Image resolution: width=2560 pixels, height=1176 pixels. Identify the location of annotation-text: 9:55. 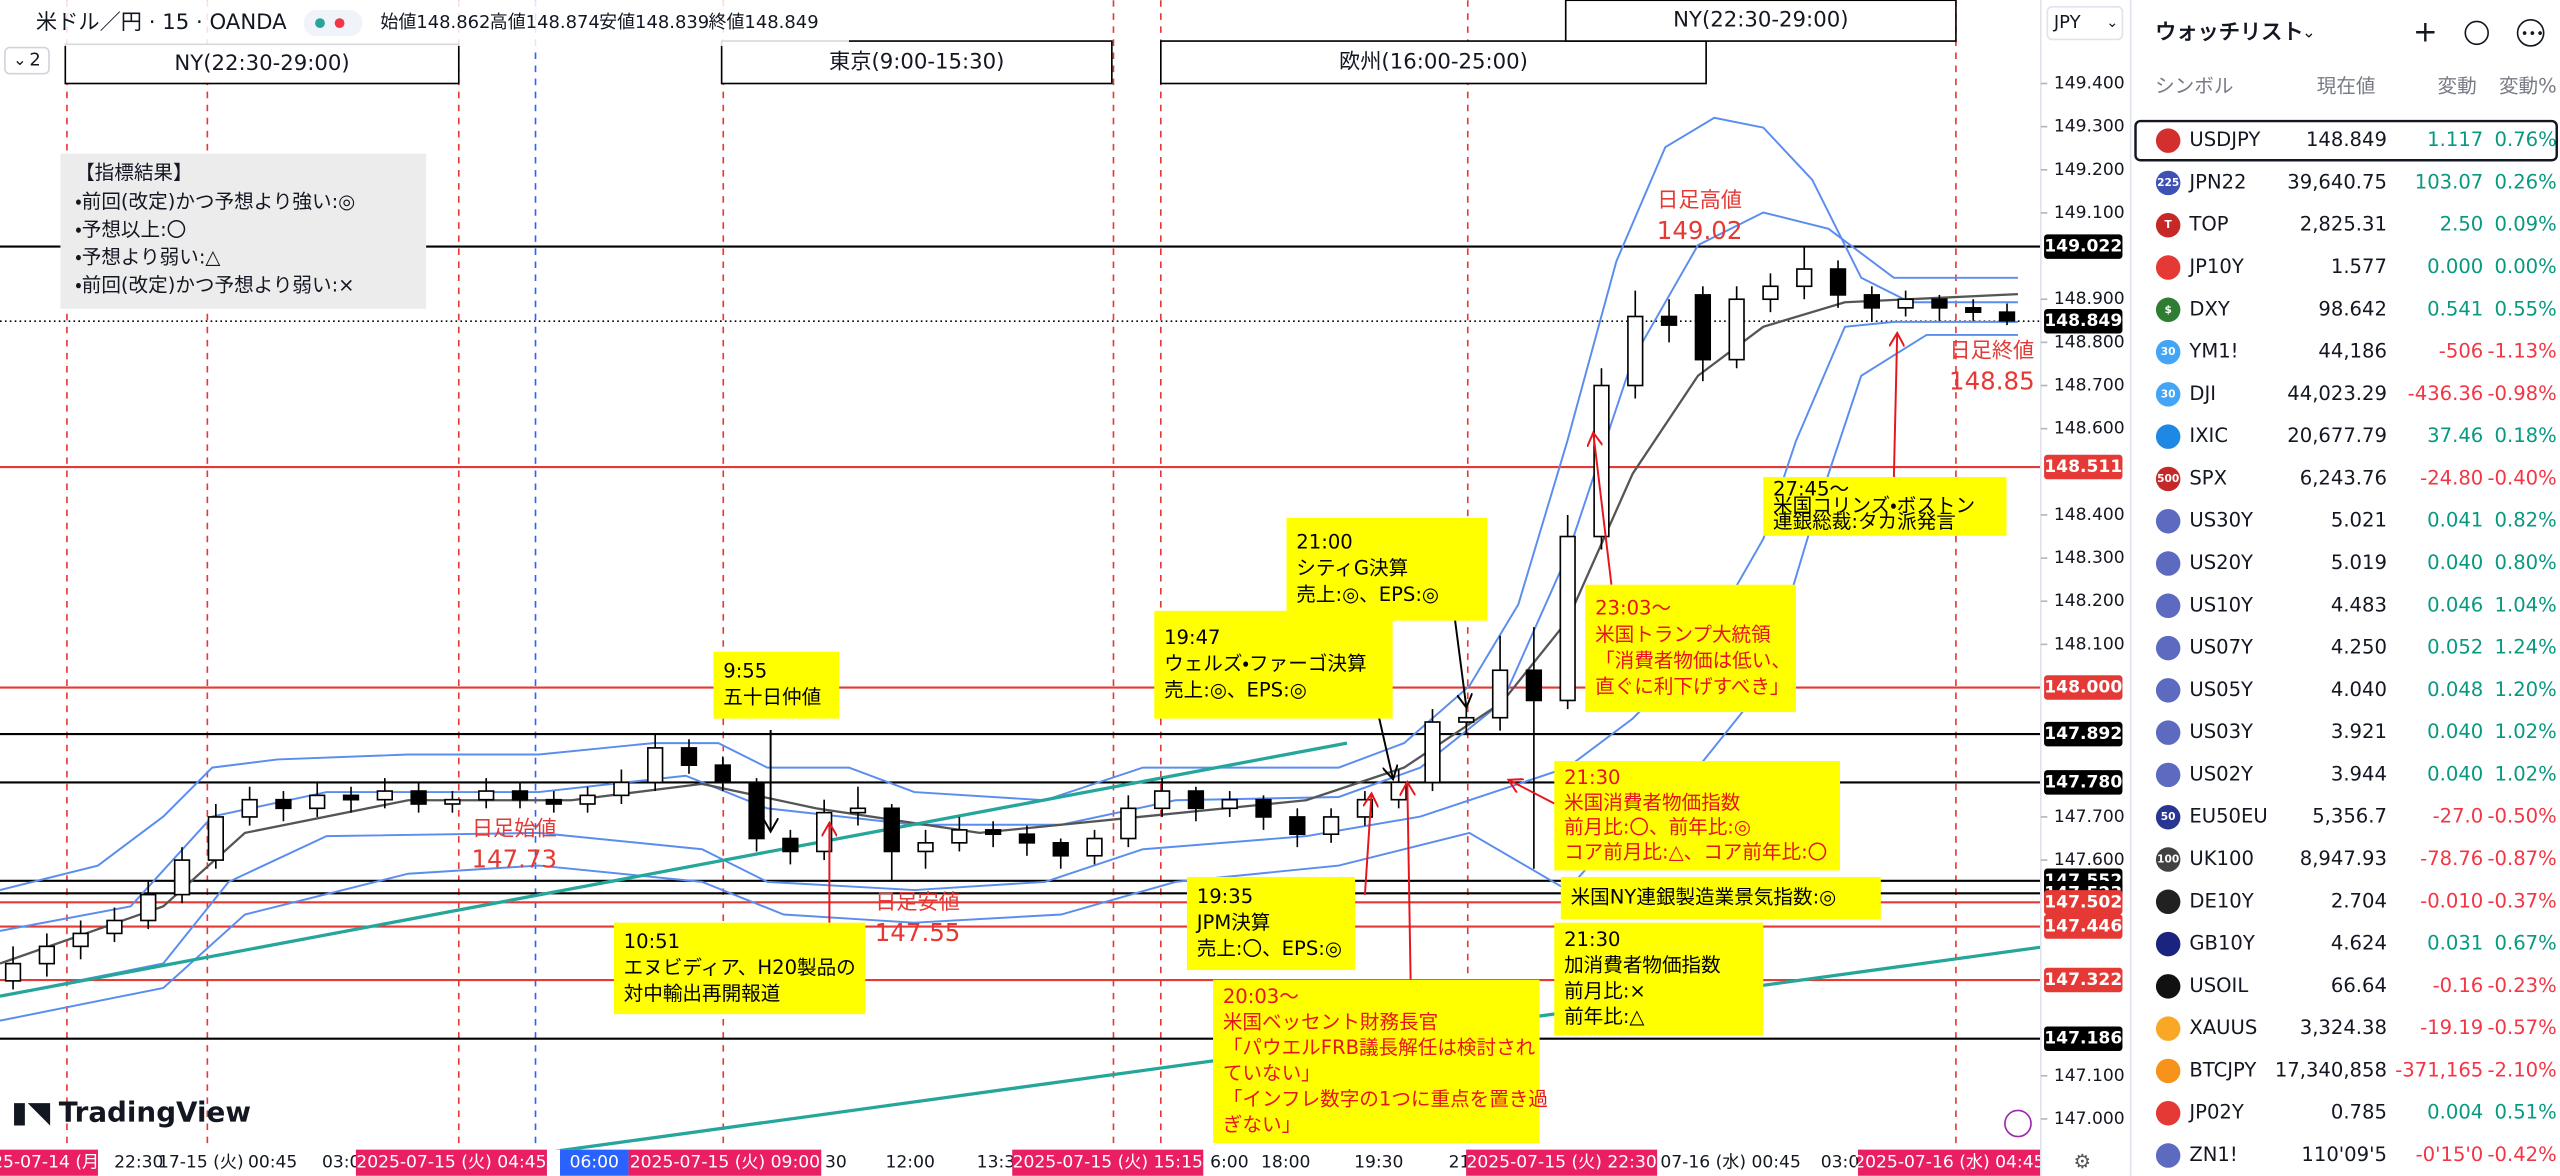
(745, 671).